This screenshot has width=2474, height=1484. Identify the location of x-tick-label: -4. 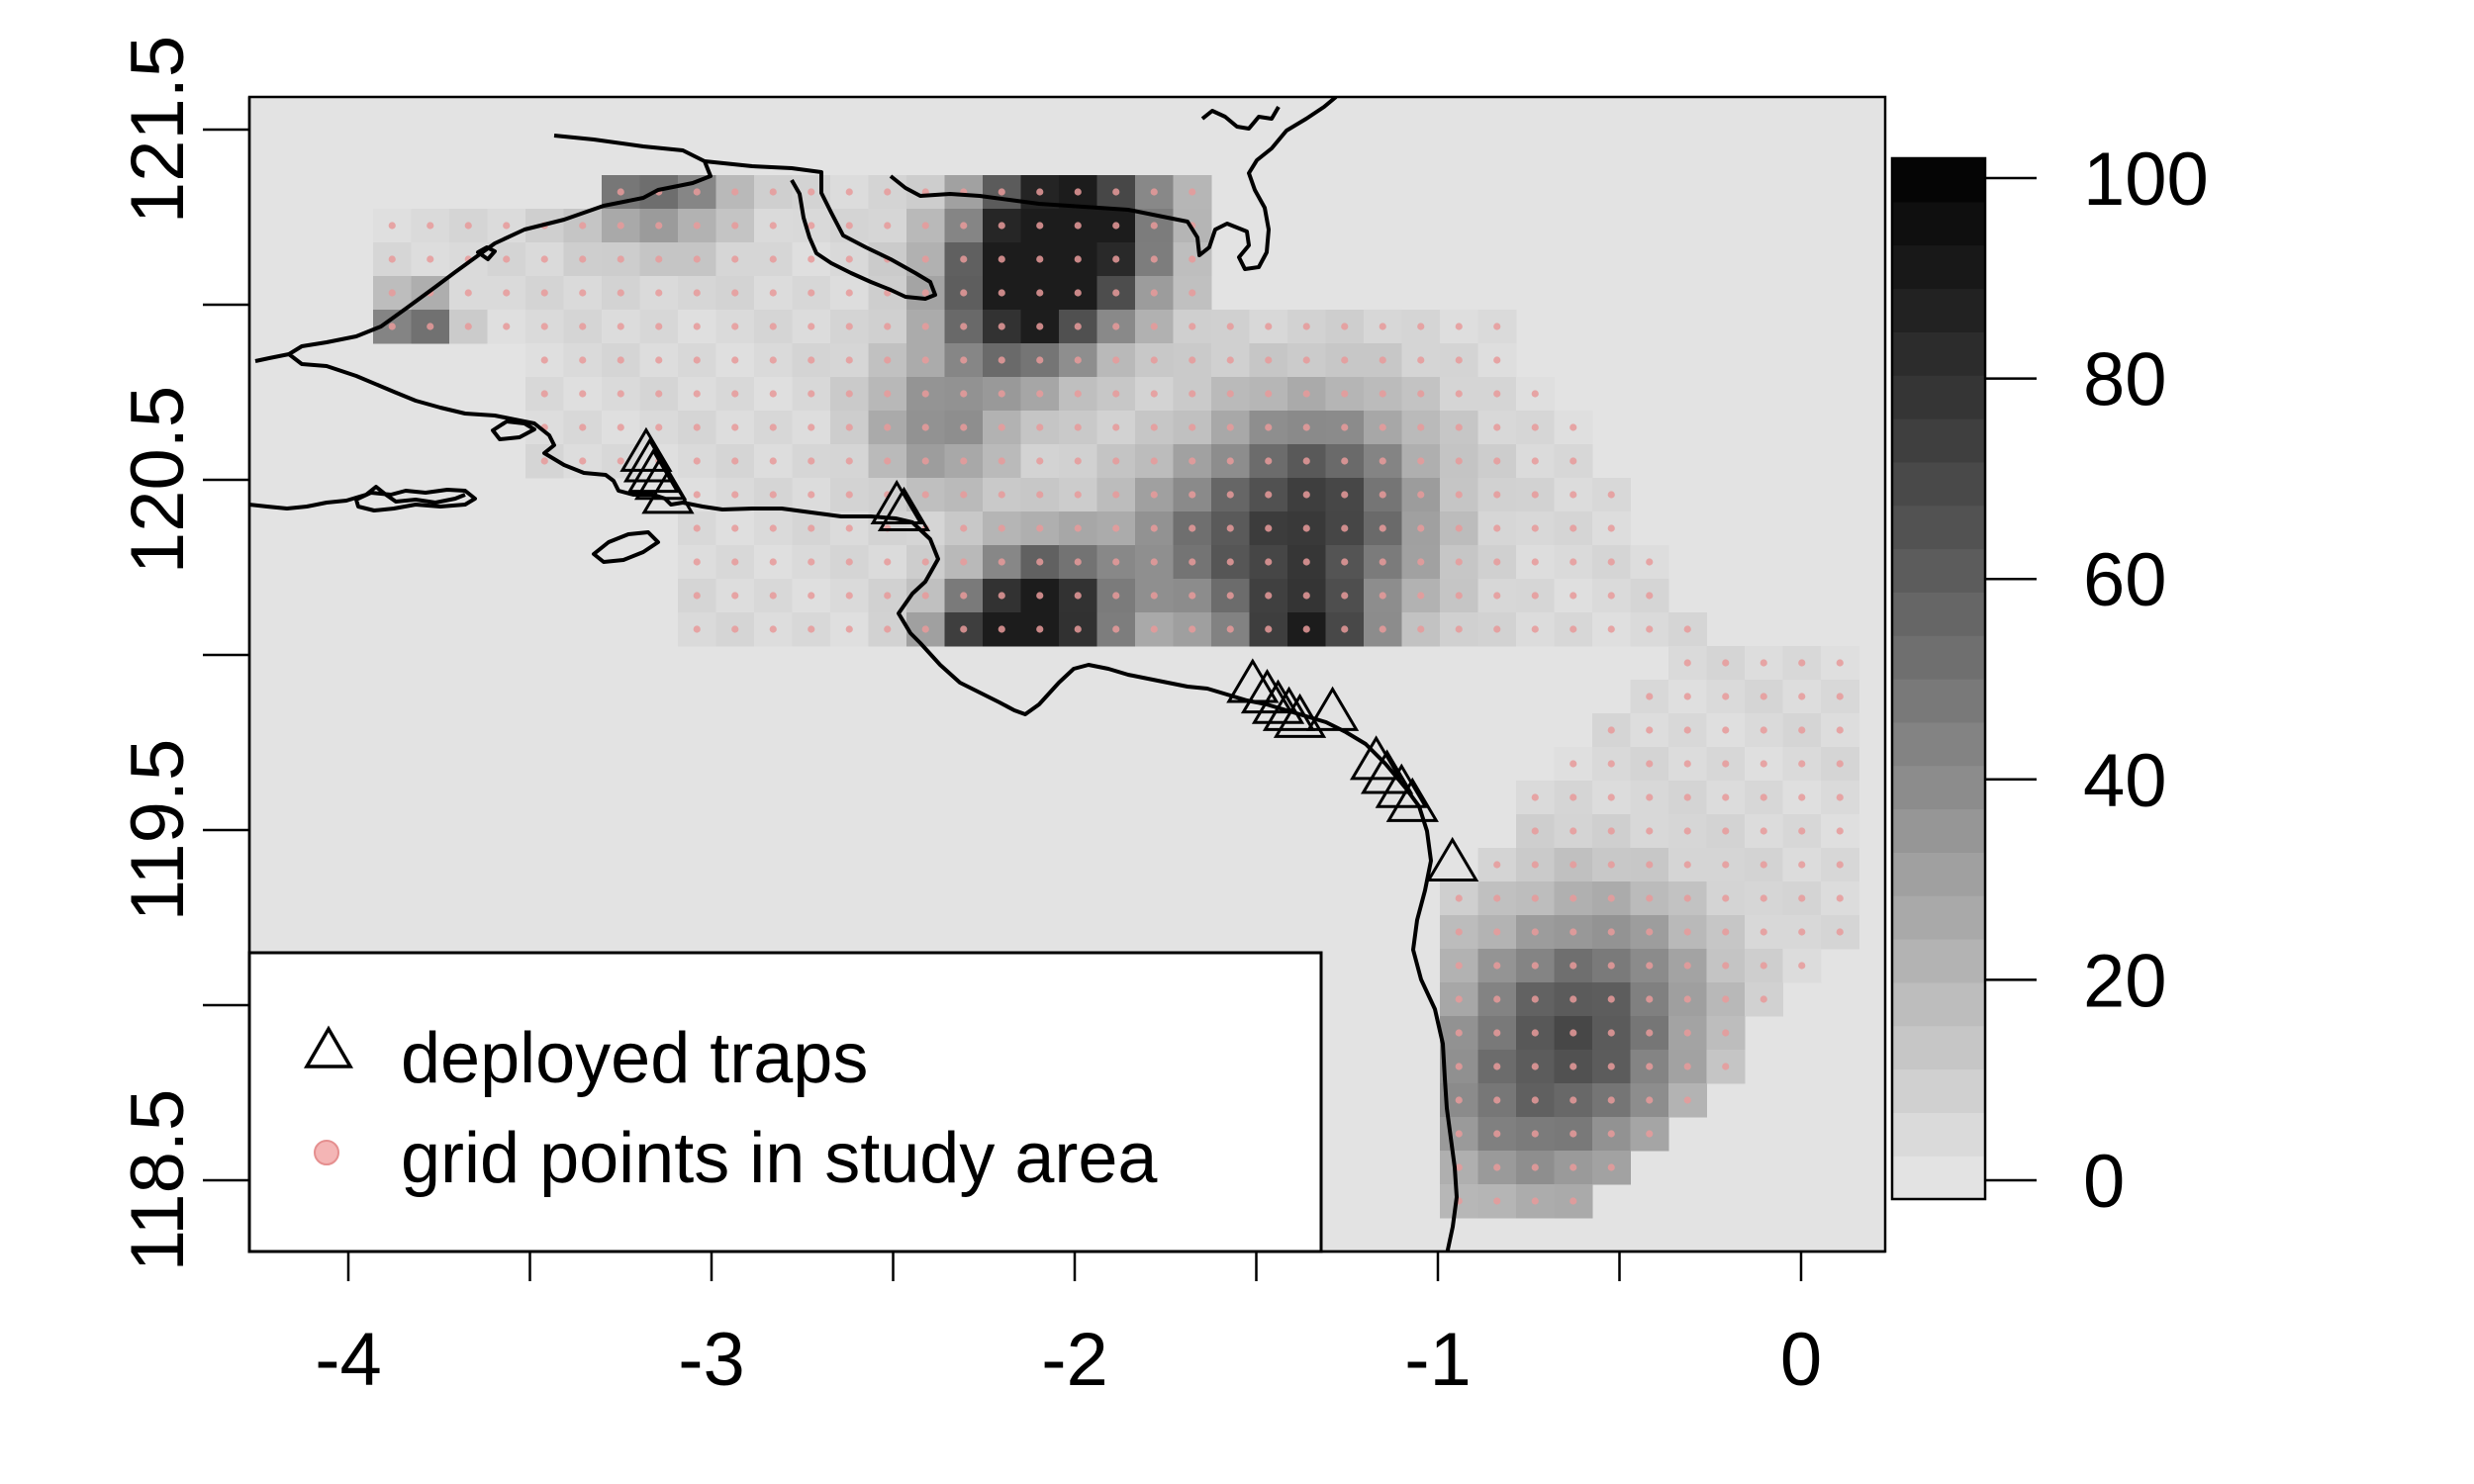
(349, 1360).